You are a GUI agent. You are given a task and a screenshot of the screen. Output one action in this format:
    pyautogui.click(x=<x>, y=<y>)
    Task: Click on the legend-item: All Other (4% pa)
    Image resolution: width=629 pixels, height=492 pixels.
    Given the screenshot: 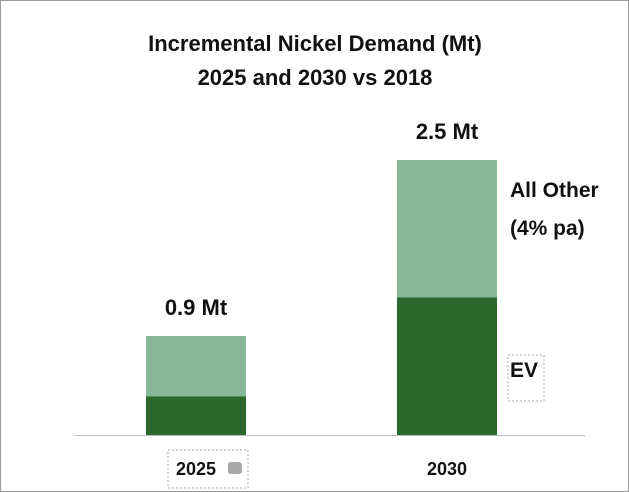 What is the action you would take?
    pyautogui.click(x=554, y=209)
    